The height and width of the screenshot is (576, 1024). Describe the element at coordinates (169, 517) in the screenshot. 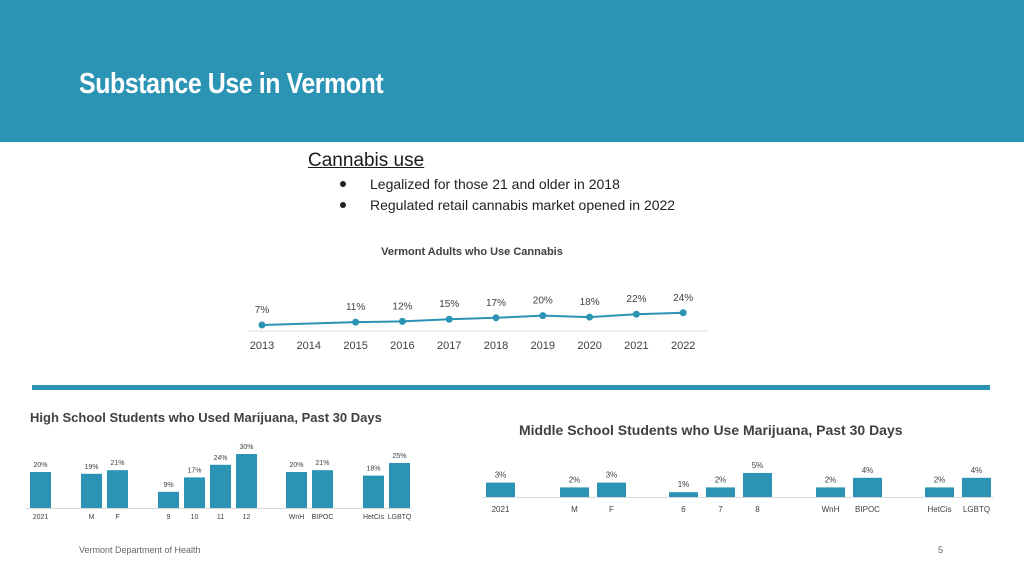

I see `x-tick-label: 9` at that location.